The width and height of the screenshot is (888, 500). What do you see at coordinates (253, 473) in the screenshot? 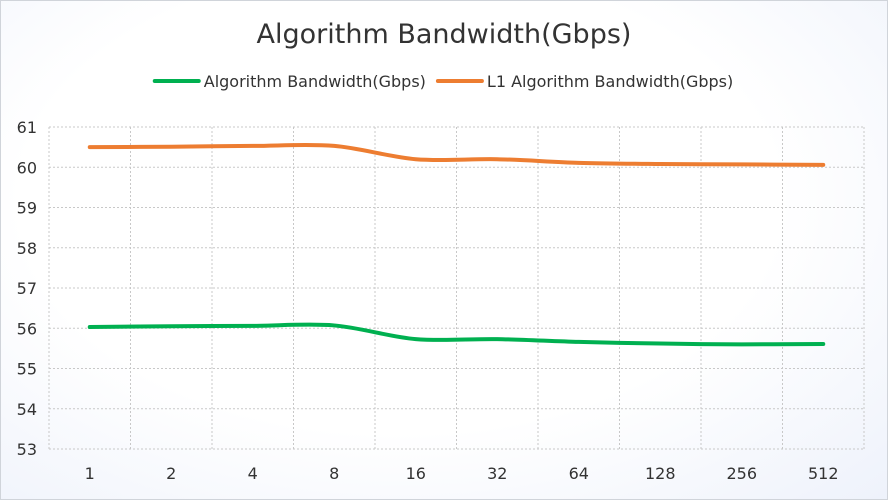
I see `x-tick-label: 4` at bounding box center [253, 473].